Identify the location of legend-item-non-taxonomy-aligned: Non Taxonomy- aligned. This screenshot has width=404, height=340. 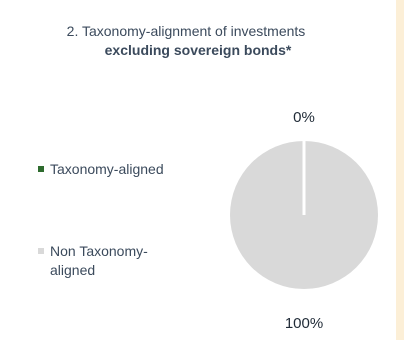
(93, 261).